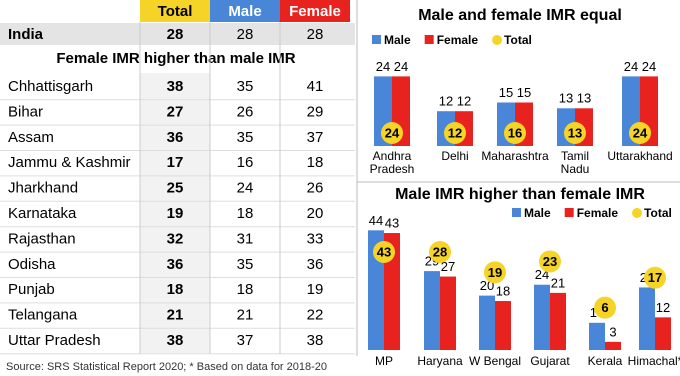 The image size is (680, 376). I want to click on value-label: 13, so click(566, 98).